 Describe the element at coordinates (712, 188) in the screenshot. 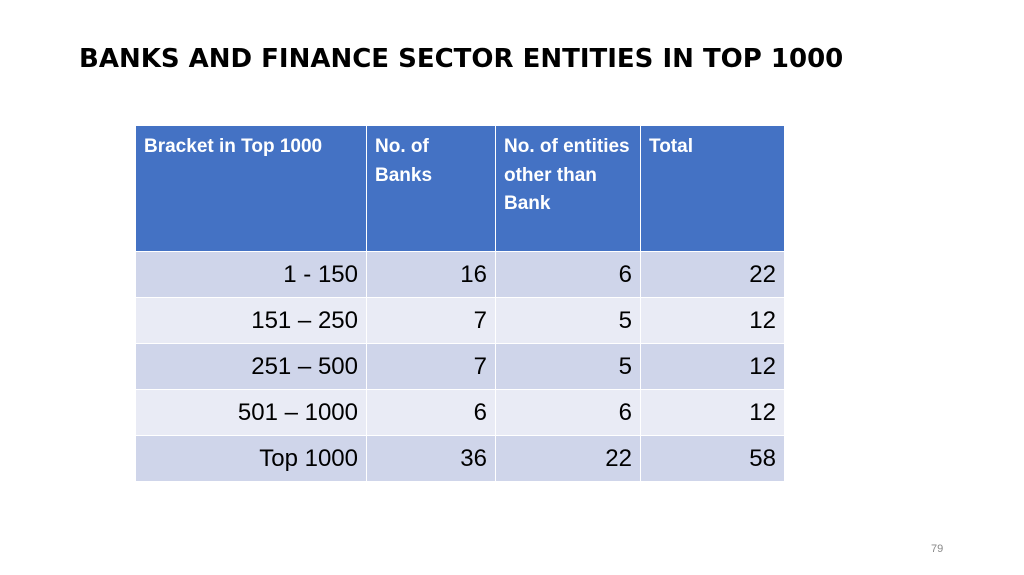

I see `header-total: Total` at that location.